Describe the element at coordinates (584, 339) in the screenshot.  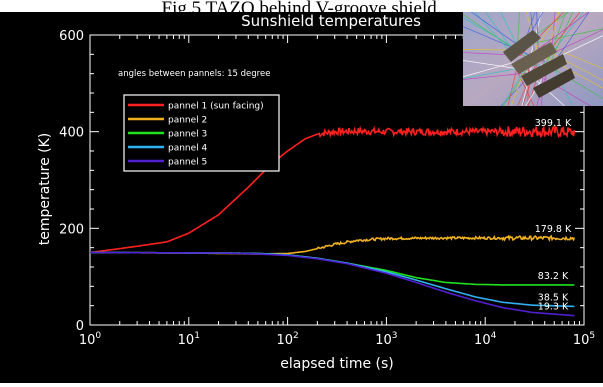
I see `x-tick-label: 10⁵` at that location.